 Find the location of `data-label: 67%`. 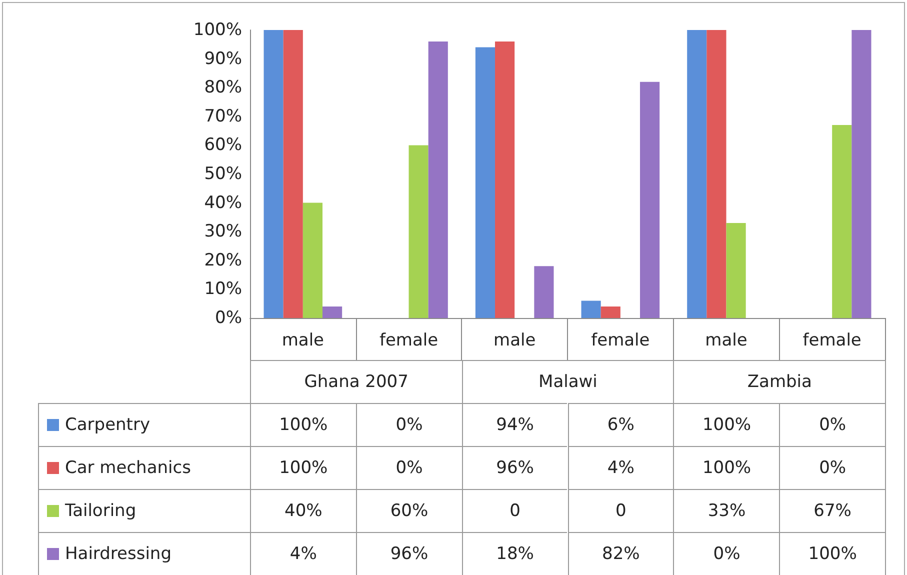

data-label: 67% is located at coordinates (832, 510).